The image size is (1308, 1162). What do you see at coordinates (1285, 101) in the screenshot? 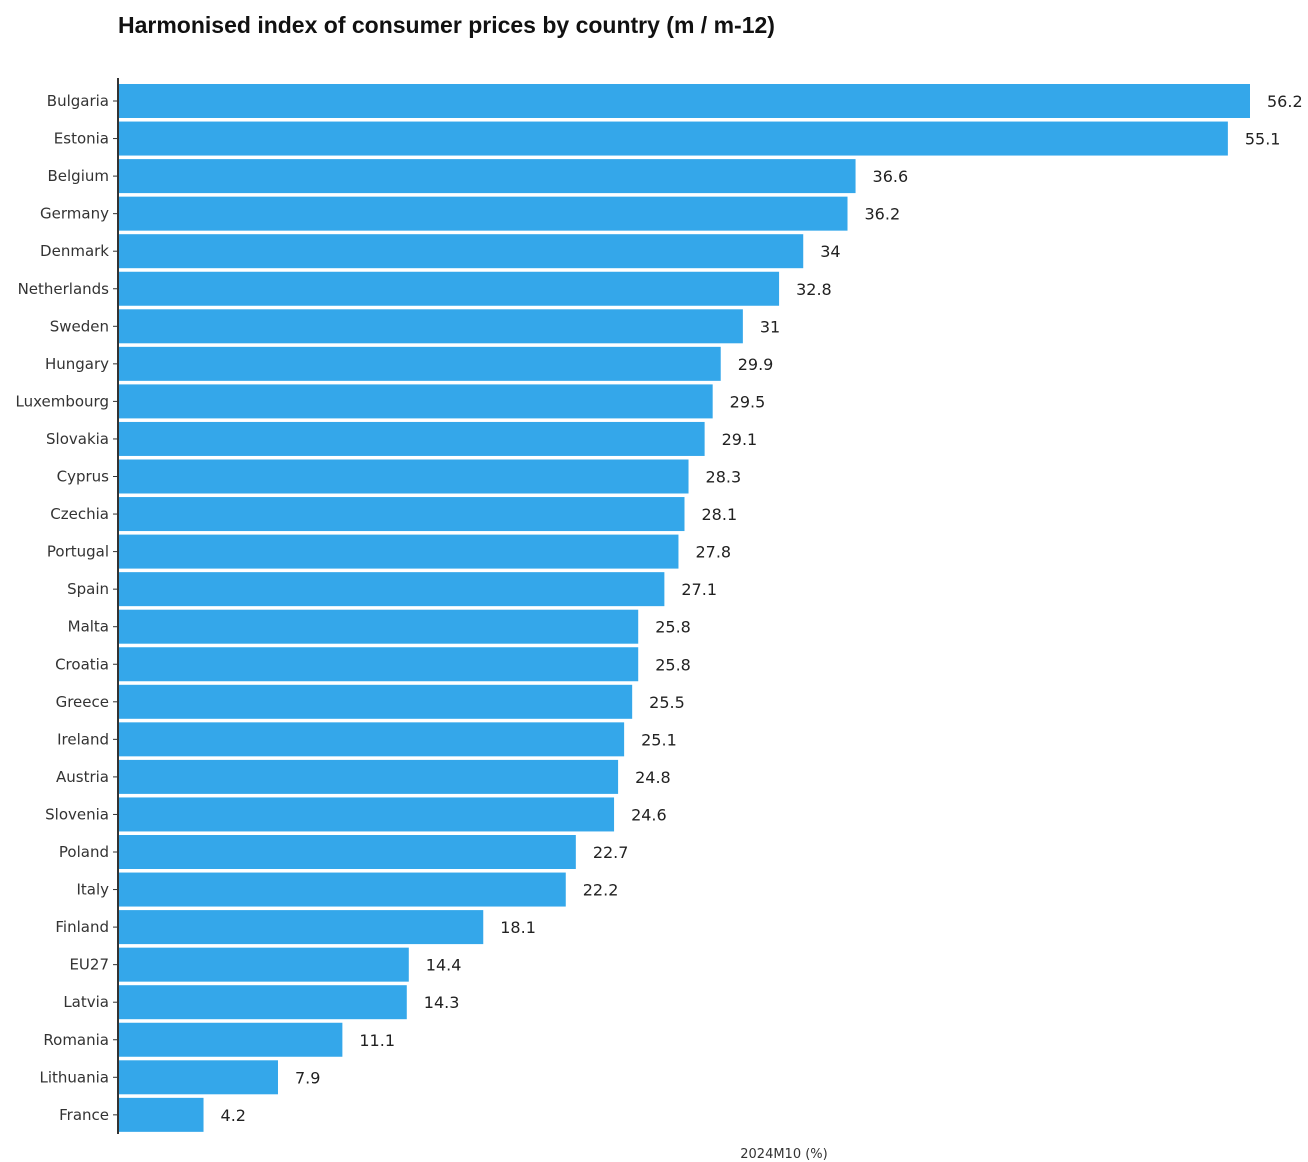
I see `value-label-bulgaria: 56.2` at bounding box center [1285, 101].